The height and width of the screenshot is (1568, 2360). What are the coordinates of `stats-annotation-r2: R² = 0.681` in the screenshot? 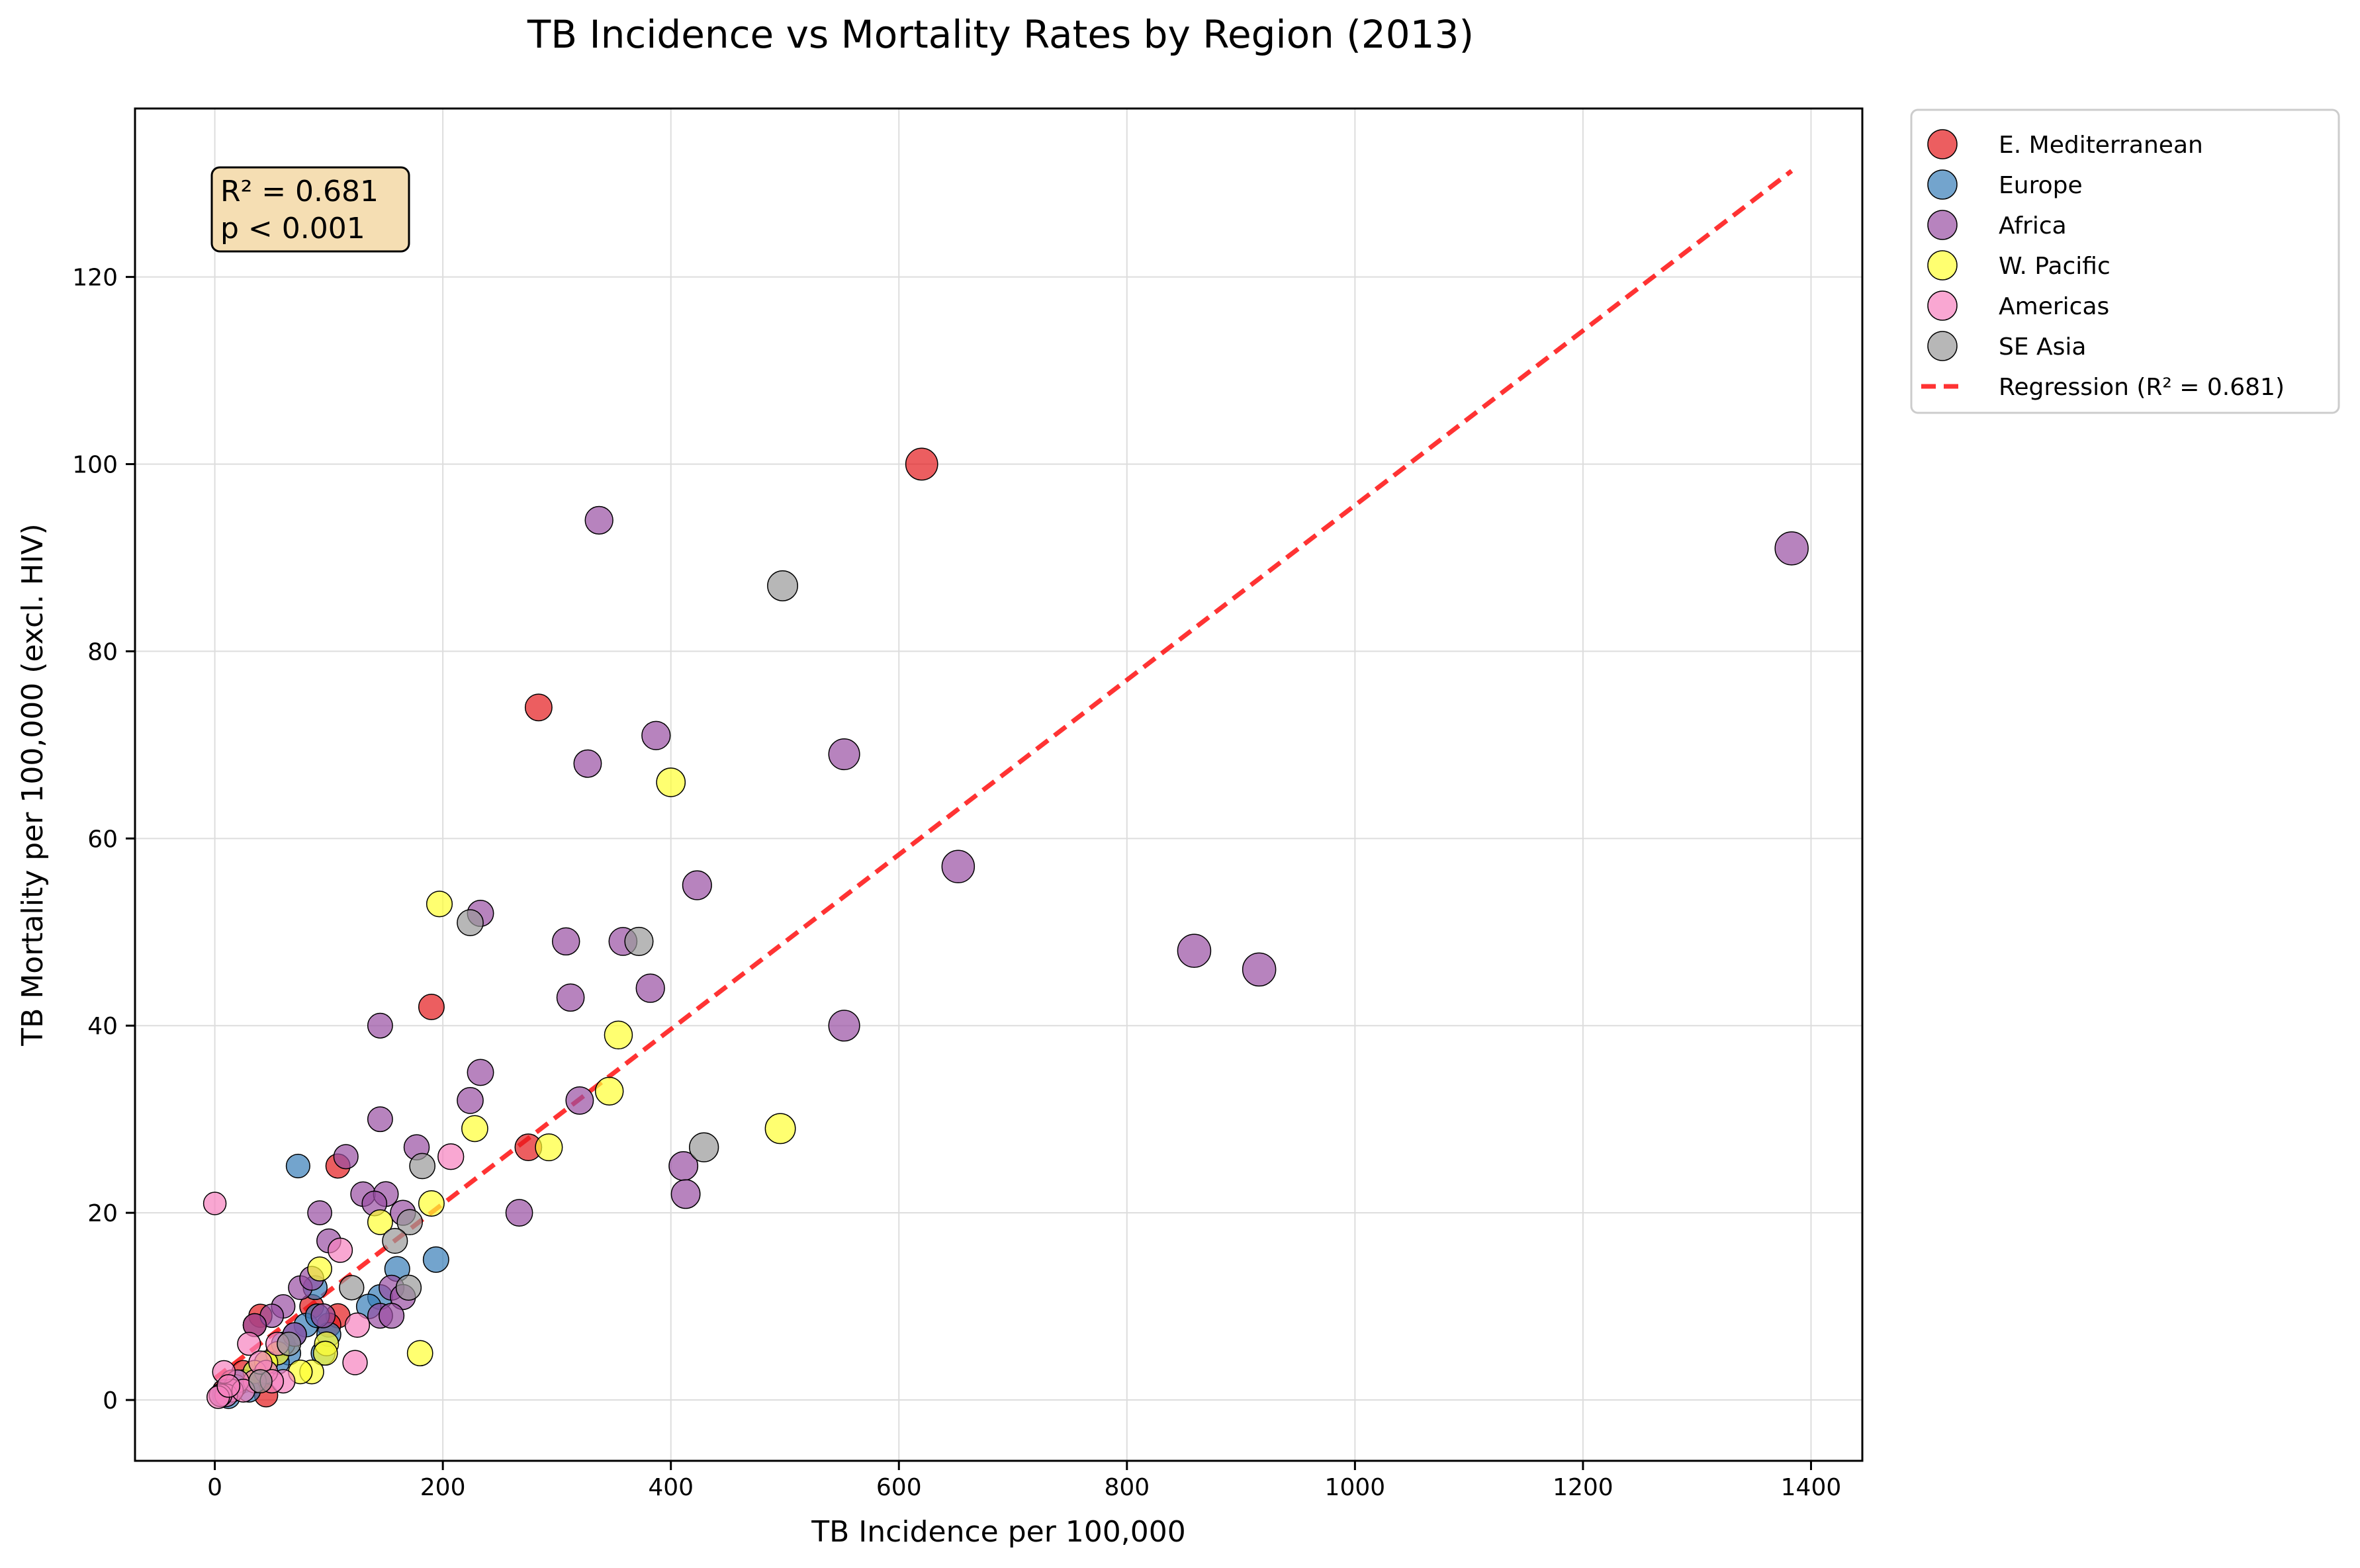 It's located at (299, 192).